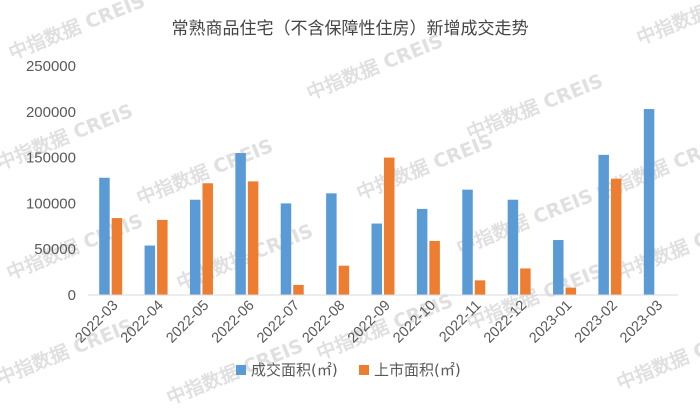  I want to click on x-tick-label: 2023-02, so click(596, 322).